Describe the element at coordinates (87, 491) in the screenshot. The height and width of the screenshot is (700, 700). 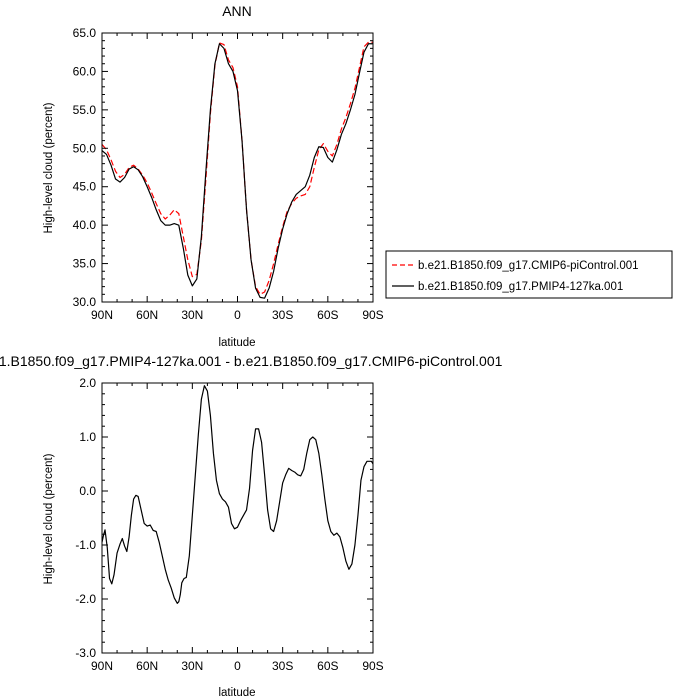
I see `bottom-y-tick-label: 0.0` at that location.